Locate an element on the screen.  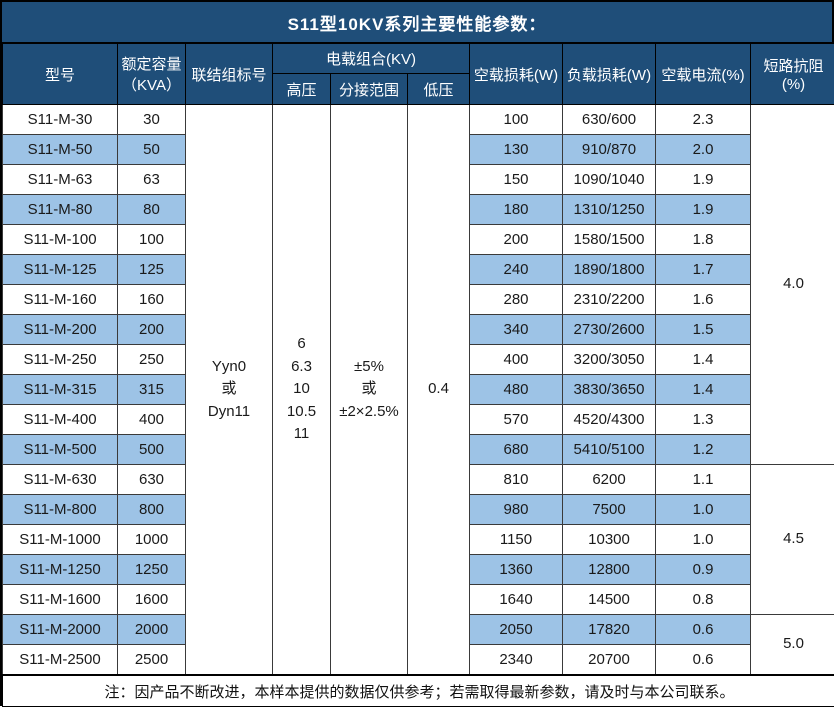
cell-no-load-current: 2.0 is located at coordinates (703, 150).